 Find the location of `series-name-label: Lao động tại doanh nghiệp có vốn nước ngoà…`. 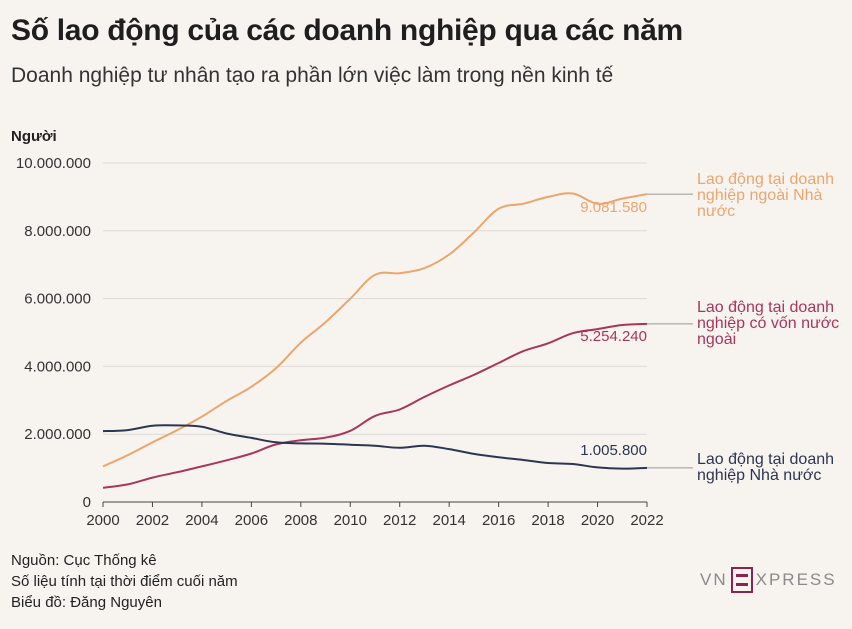

series-name-label: Lao động tại doanh nghiệp có vốn nước ngoà… is located at coordinates (768, 323).